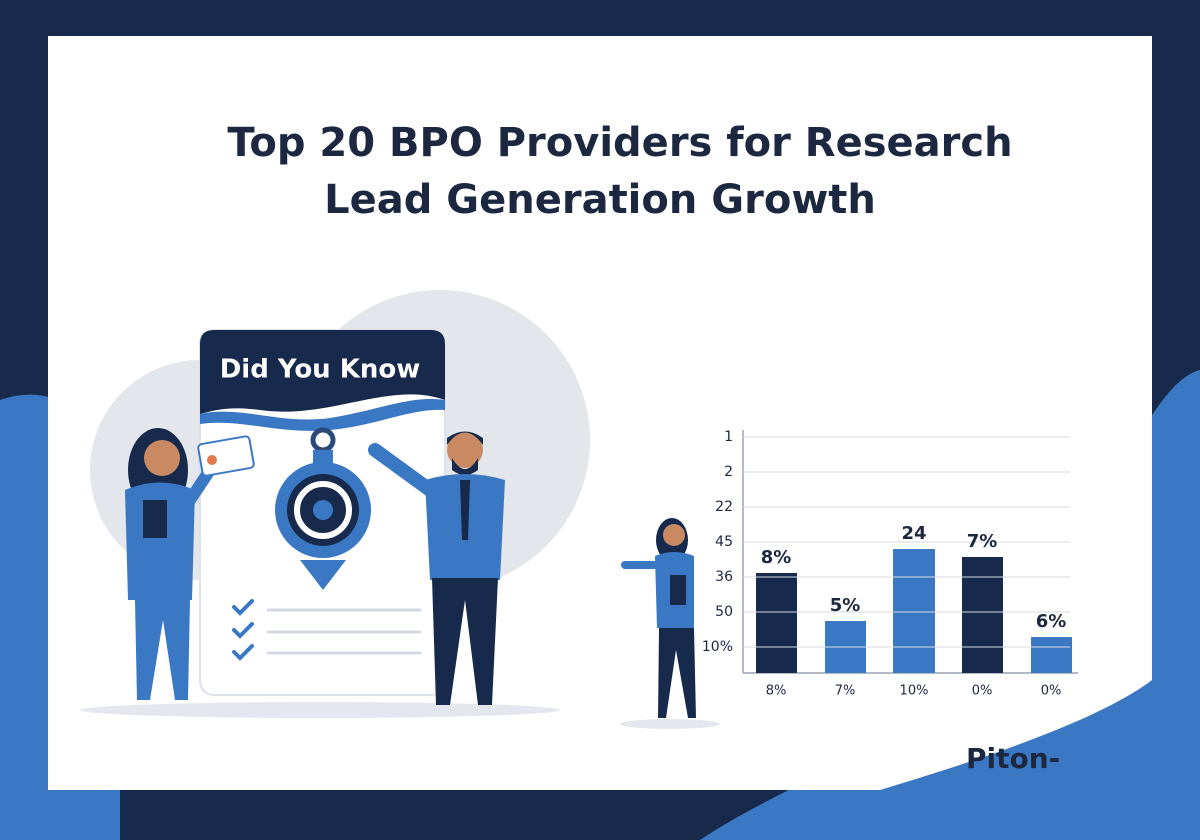  I want to click on person-man, so click(436, 568).